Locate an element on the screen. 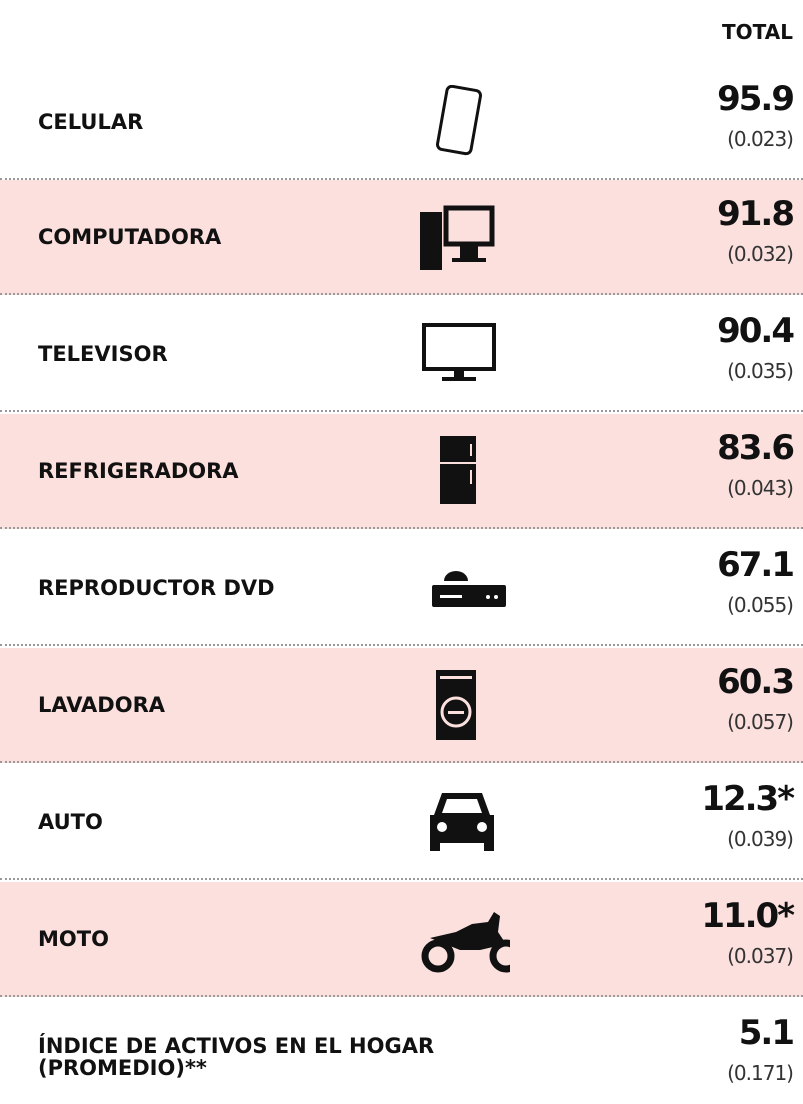 This screenshot has width=803, height=1104. std-error: (0.039) is located at coordinates (760, 839).